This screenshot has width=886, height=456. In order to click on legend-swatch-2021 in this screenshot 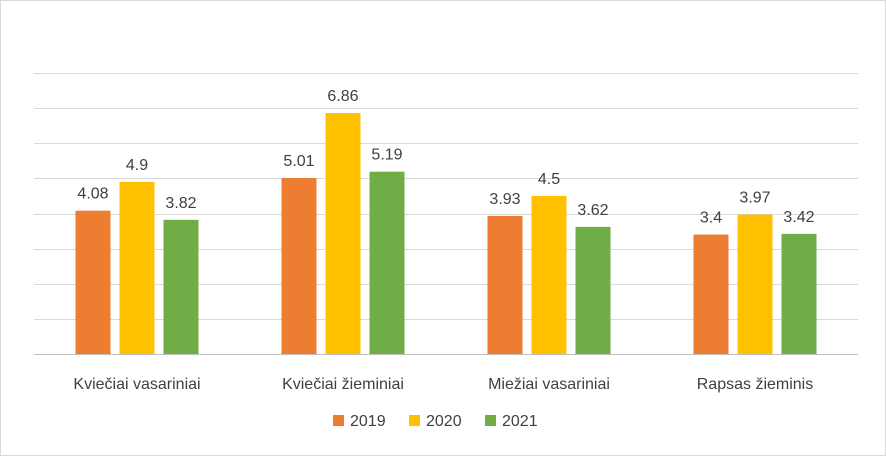, I will do `click(490, 420)`.